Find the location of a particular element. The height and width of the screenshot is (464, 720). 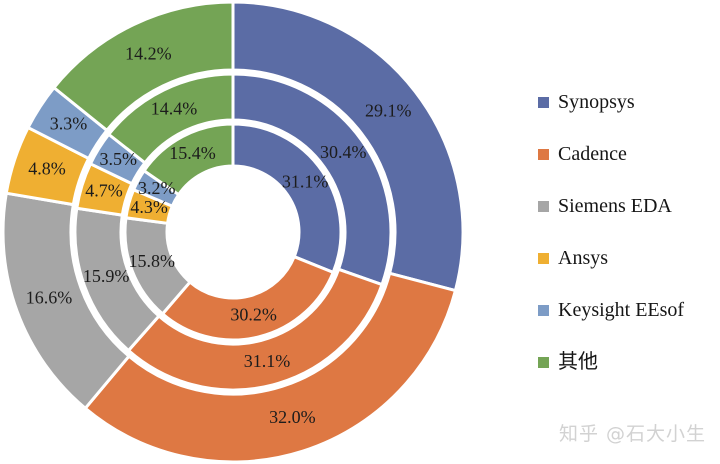

legend-item-cadence: Cadence is located at coordinates (611, 154).